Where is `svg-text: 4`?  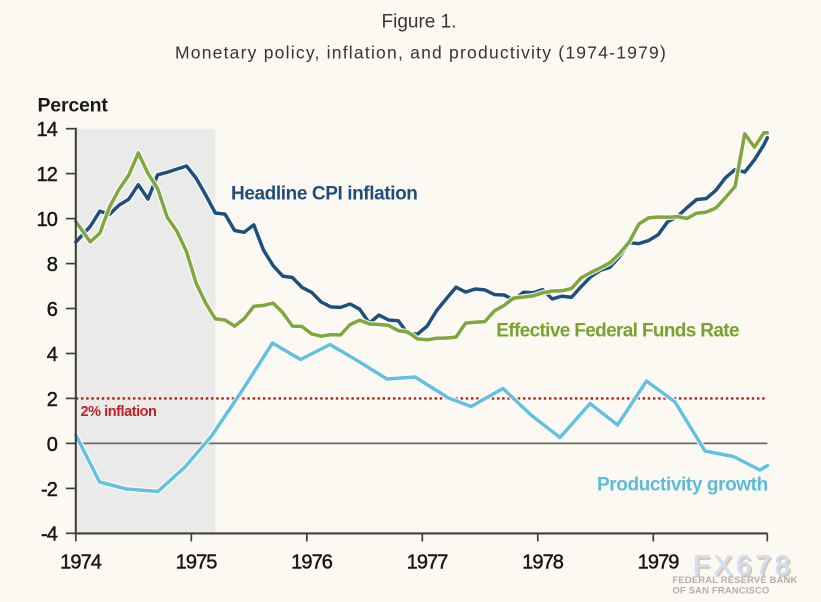 svg-text: 4 is located at coordinates (52, 355).